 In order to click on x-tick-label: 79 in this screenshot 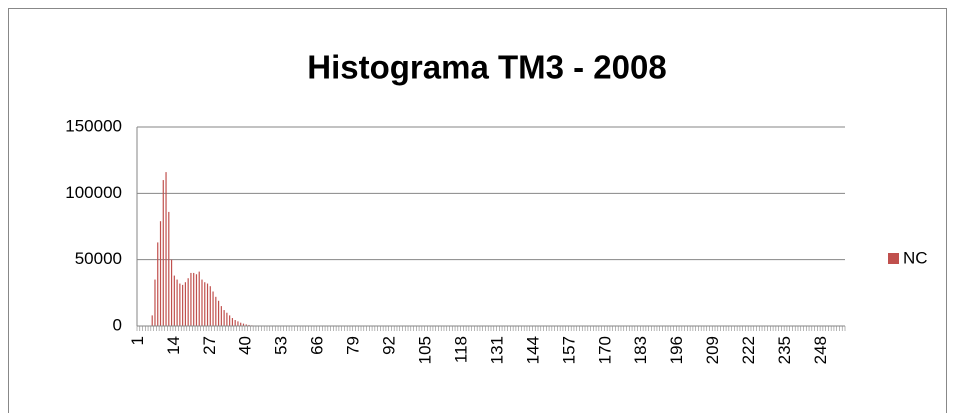, I will do `click(353, 345)`.